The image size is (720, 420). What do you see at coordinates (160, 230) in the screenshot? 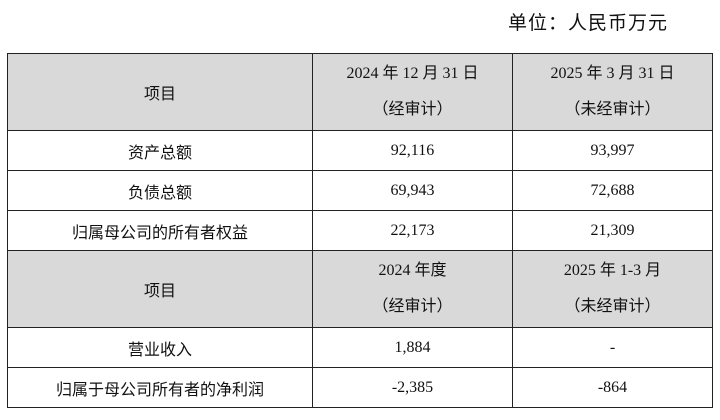
I see `label-cell: 归属母公司的所有者权益` at bounding box center [160, 230].